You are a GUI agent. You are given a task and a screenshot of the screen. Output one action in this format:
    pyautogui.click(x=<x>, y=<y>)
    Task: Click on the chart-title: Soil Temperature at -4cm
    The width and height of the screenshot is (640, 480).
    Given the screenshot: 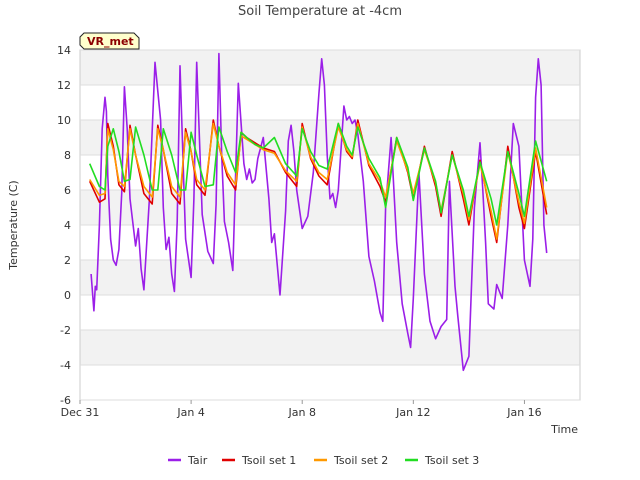 What is the action you would take?
    pyautogui.click(x=320, y=11)
    